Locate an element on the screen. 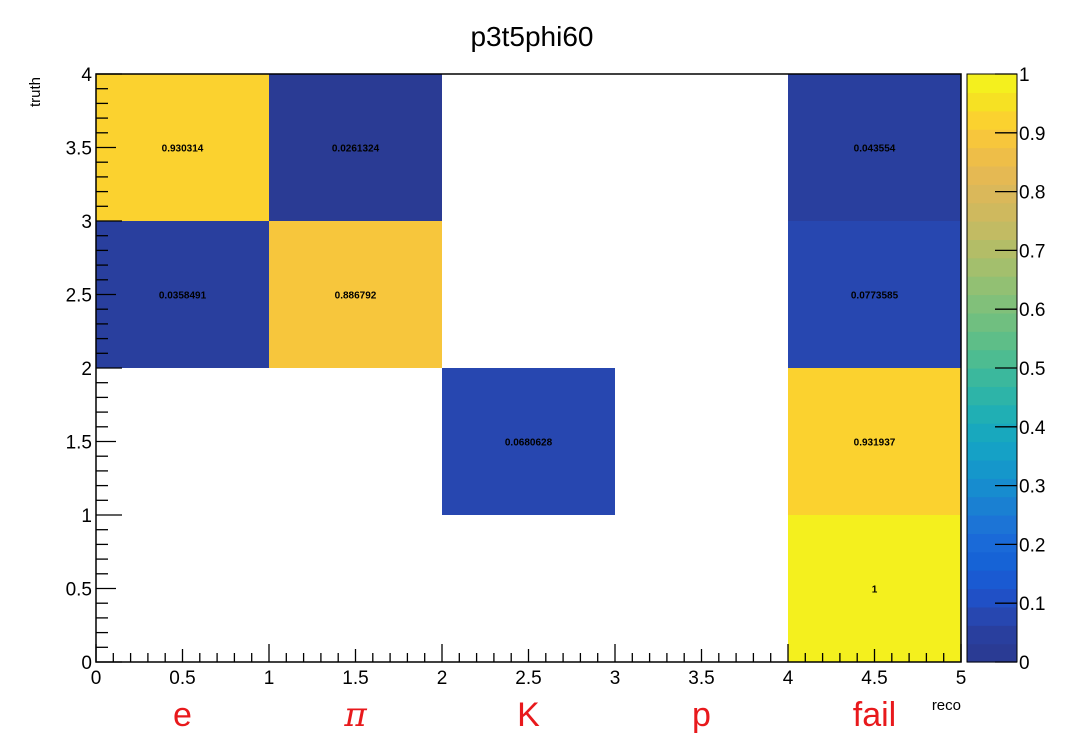 This screenshot has height=743, width=1071. cell-value-label: 0.0261324 is located at coordinates (356, 149).